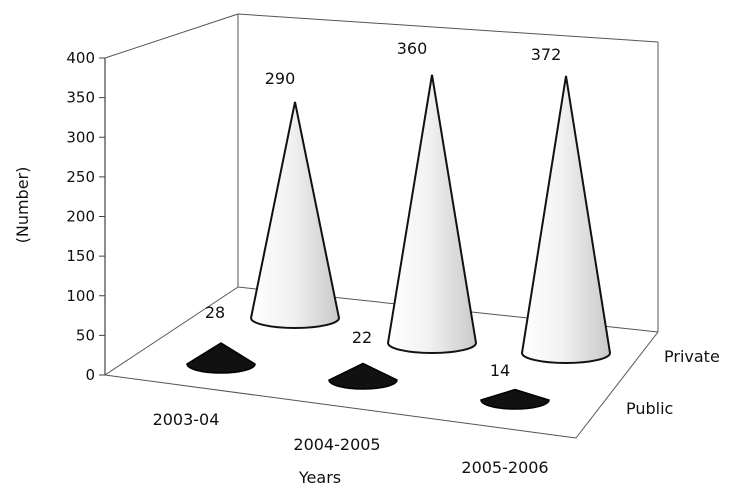  Describe the element at coordinates (80, 296) in the screenshot. I see `y-tick-label: 100` at that location.